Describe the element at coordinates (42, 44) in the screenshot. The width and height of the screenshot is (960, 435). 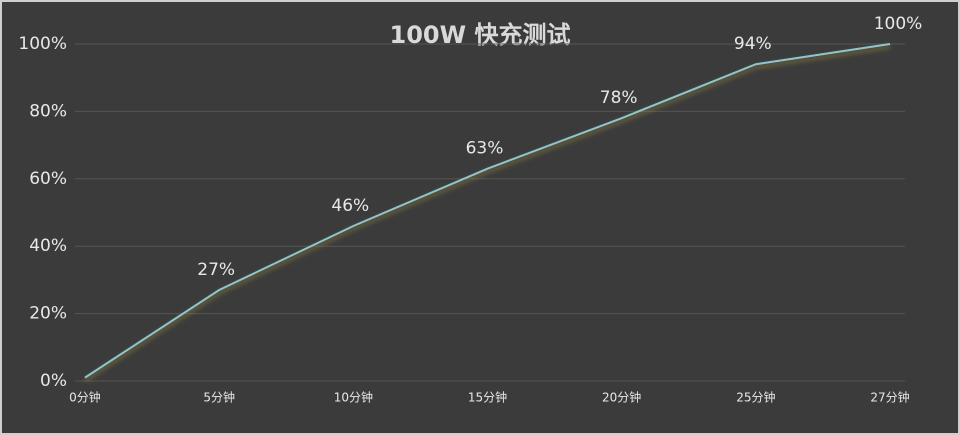
I see `y-tick-label: 100%` at that location.